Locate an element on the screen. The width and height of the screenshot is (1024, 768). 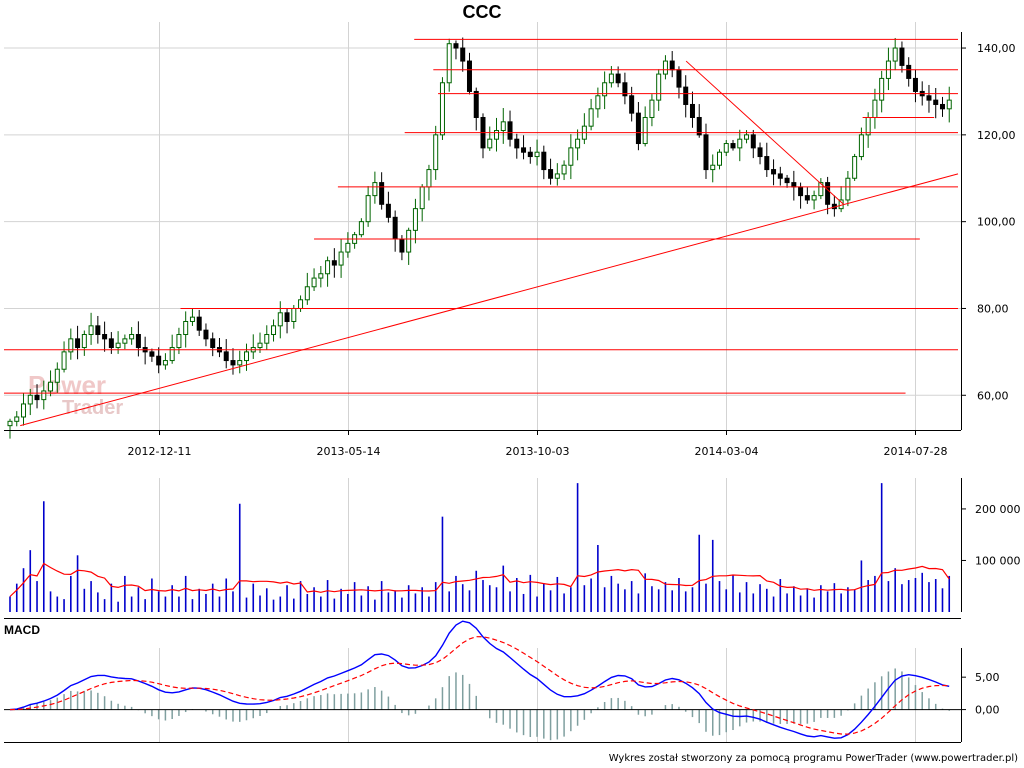
volume-y-tick-label-1: 200 000 is located at coordinates (998, 509).